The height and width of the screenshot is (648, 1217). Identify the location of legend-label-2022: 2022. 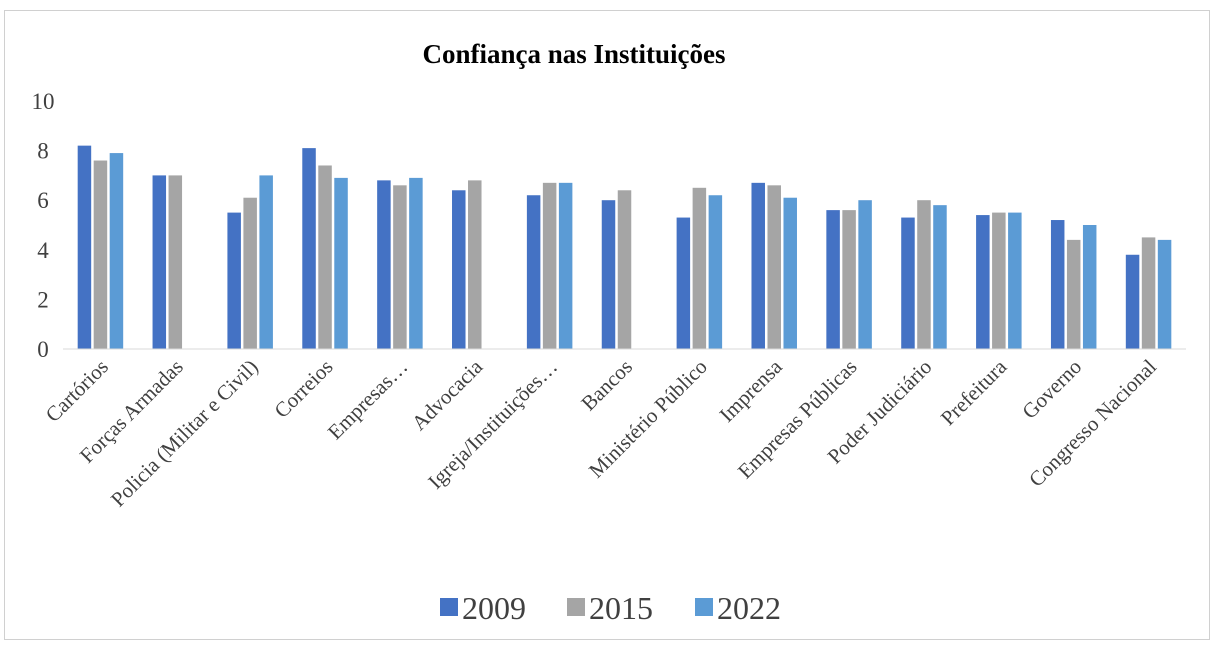
(749, 608).